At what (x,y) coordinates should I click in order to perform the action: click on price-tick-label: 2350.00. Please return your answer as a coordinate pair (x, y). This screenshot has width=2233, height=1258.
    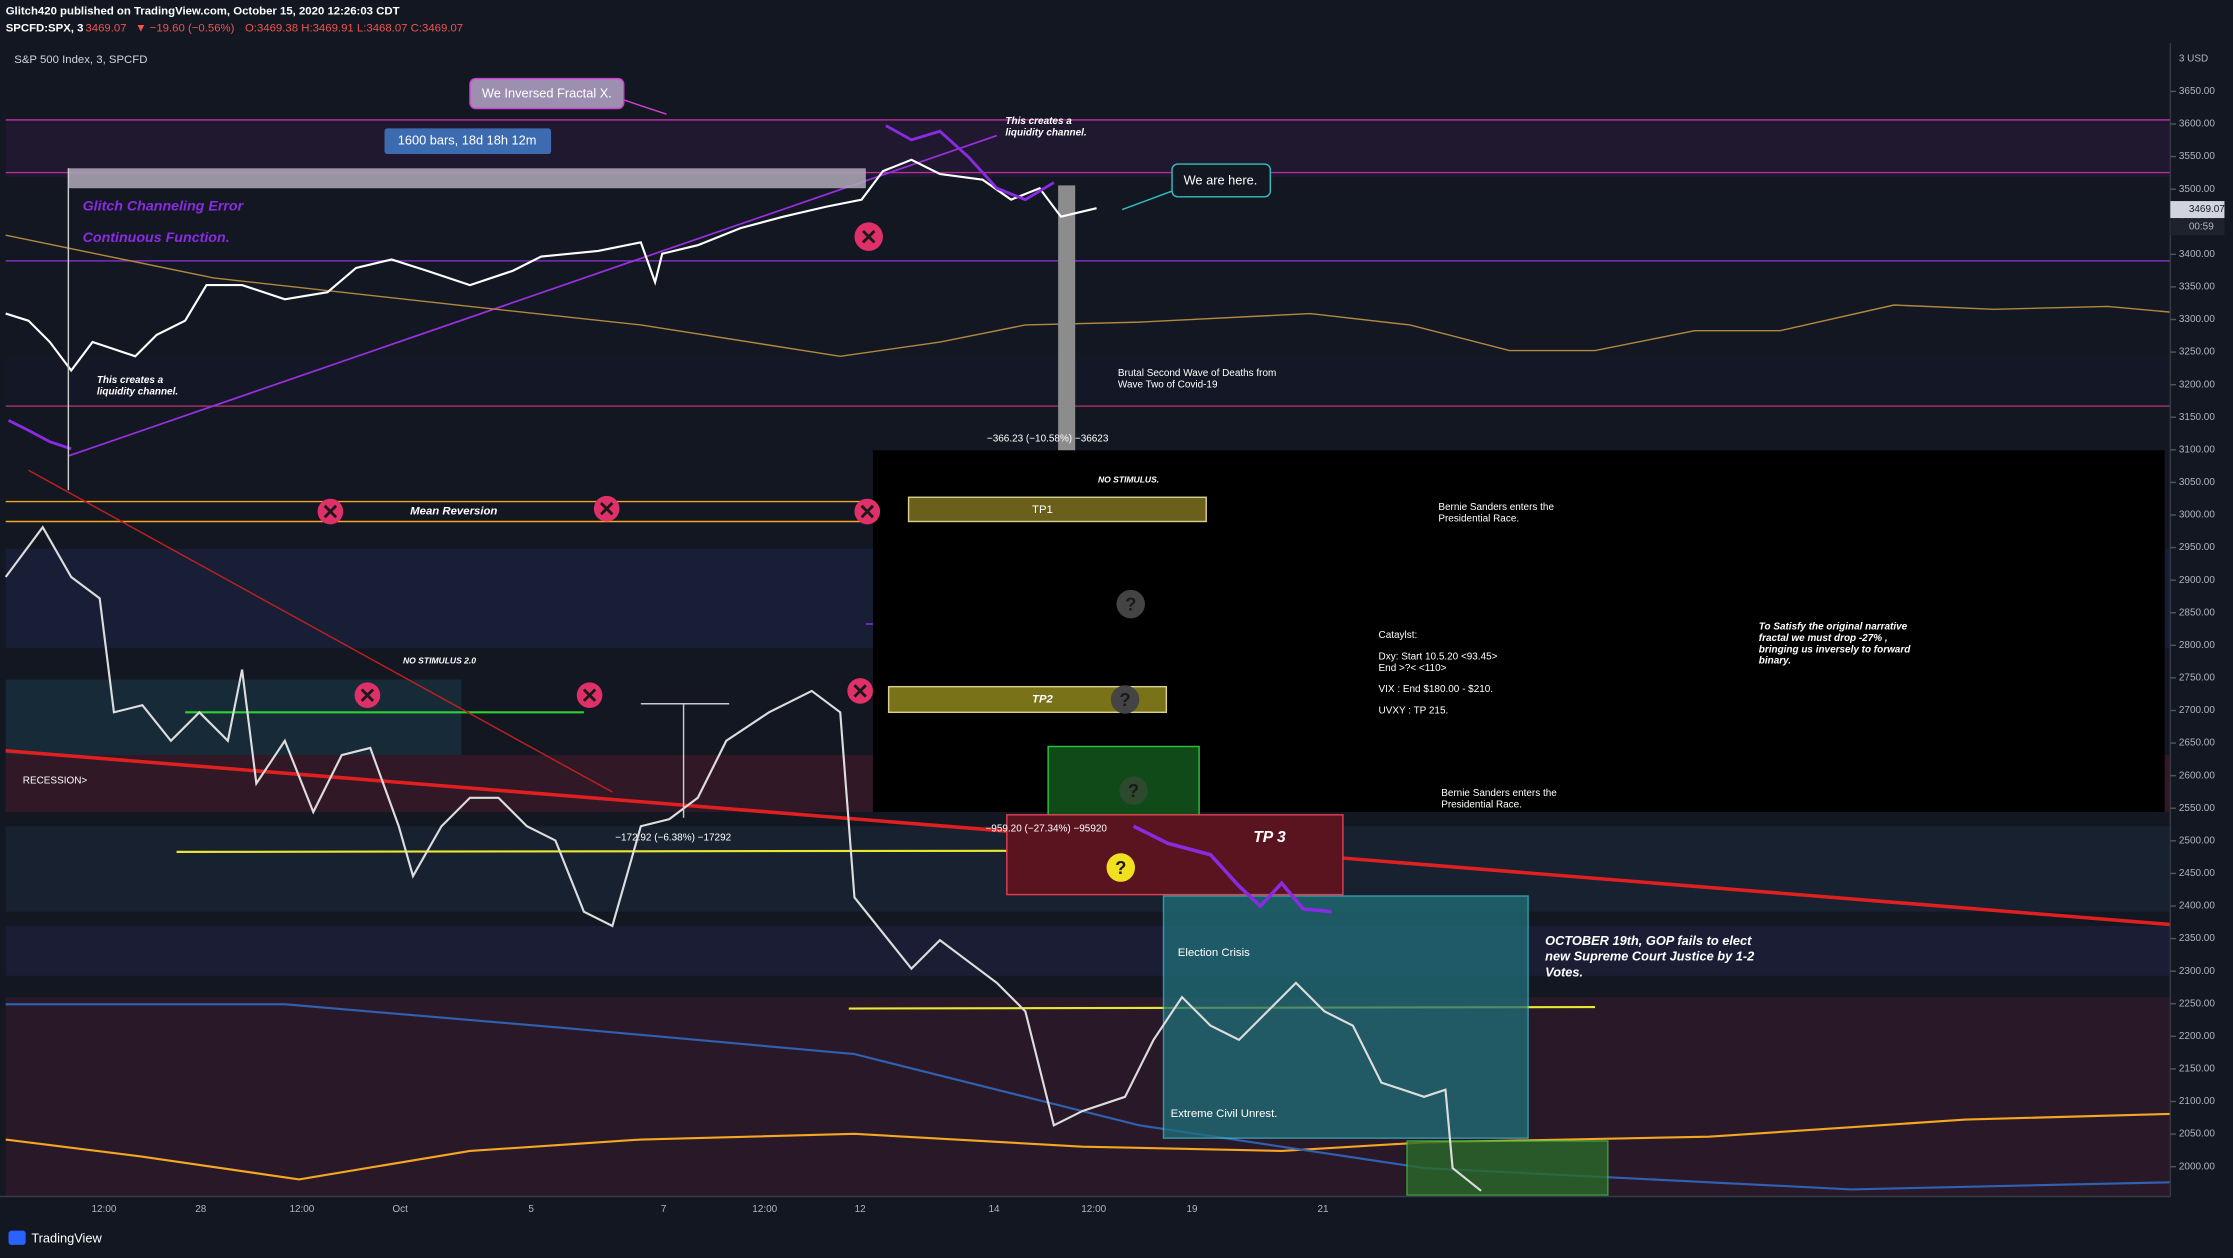
    Looking at the image, I should click on (2197, 938).